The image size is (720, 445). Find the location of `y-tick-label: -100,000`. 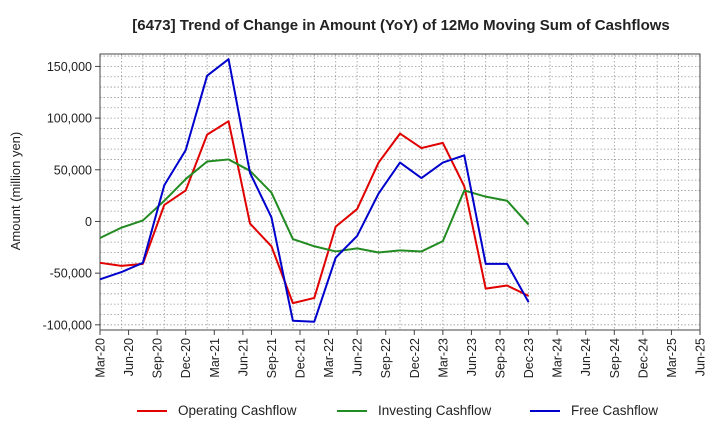

y-tick-label: -100,000 is located at coordinates (67, 325).